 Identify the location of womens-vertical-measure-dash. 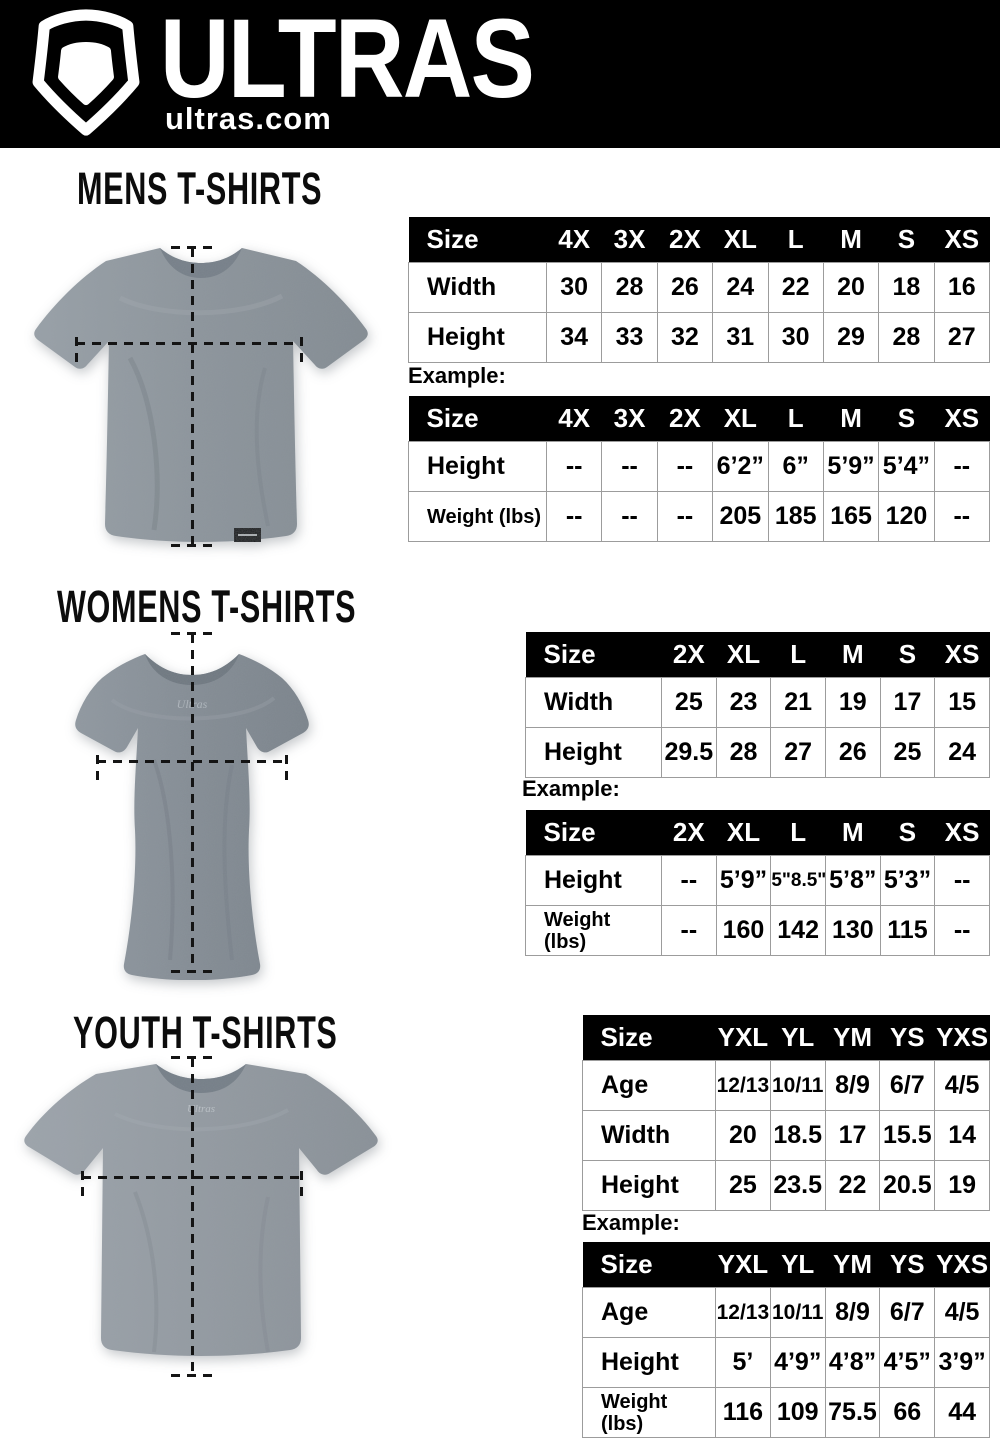
(192, 803).